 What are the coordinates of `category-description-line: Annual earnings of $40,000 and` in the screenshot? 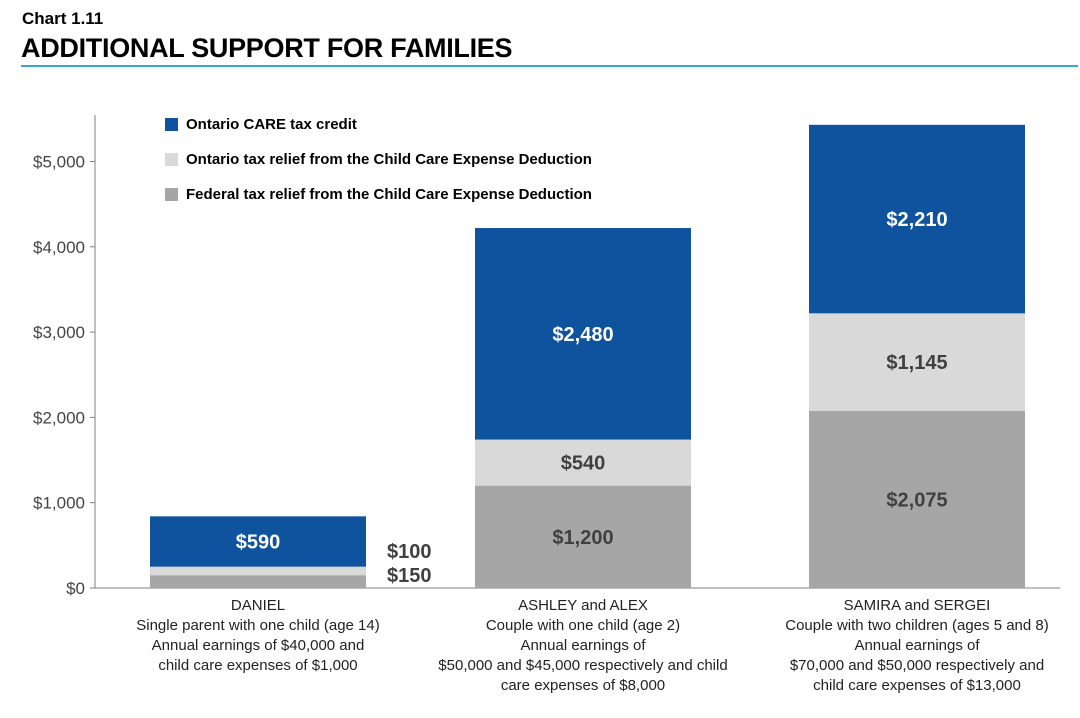 It's located at (258, 645).